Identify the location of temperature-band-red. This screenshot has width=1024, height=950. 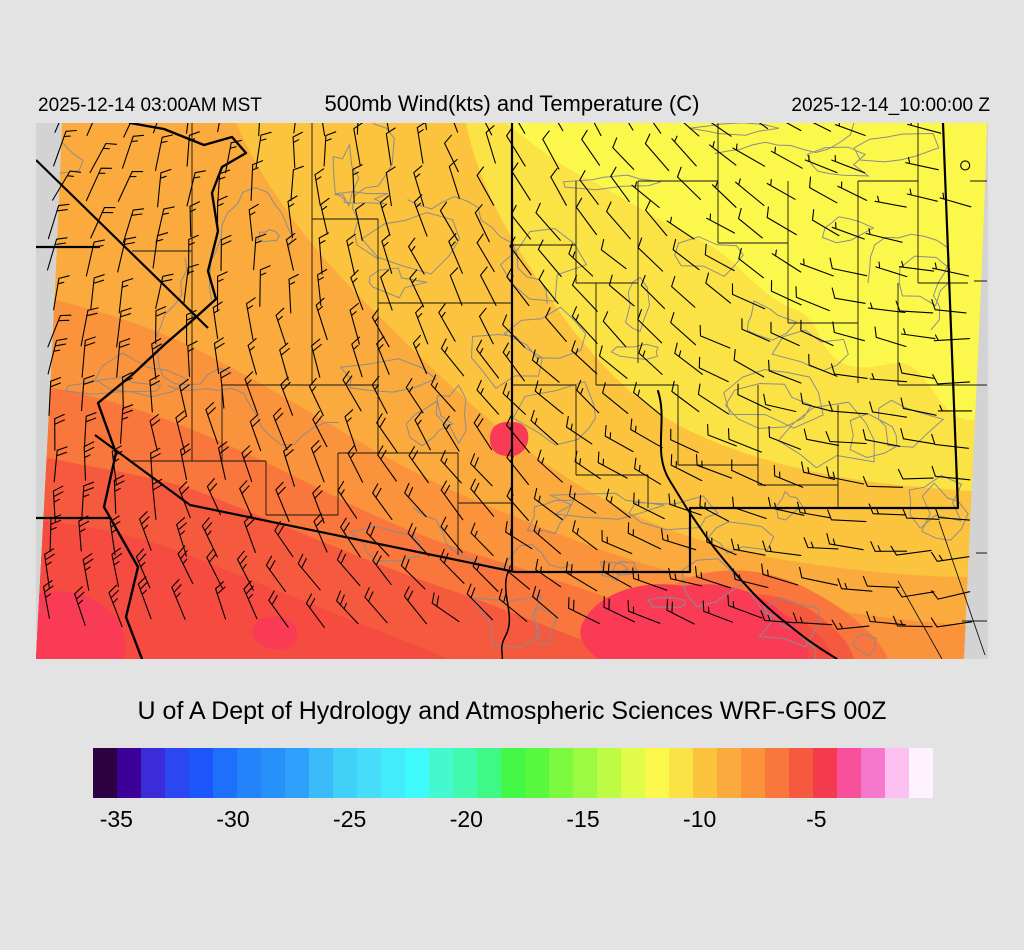
(434, 589).